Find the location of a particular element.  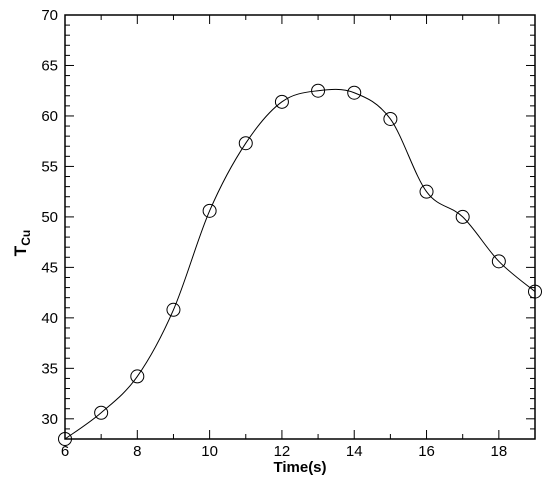

y-tick-label: 30 is located at coordinates (49, 419).